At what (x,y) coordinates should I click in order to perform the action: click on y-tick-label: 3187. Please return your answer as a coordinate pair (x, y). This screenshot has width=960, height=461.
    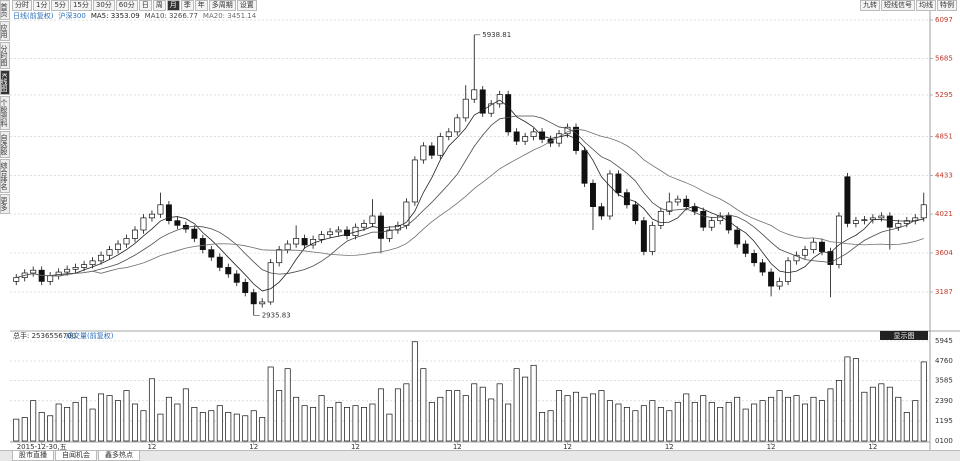
    Looking at the image, I should click on (944, 292).